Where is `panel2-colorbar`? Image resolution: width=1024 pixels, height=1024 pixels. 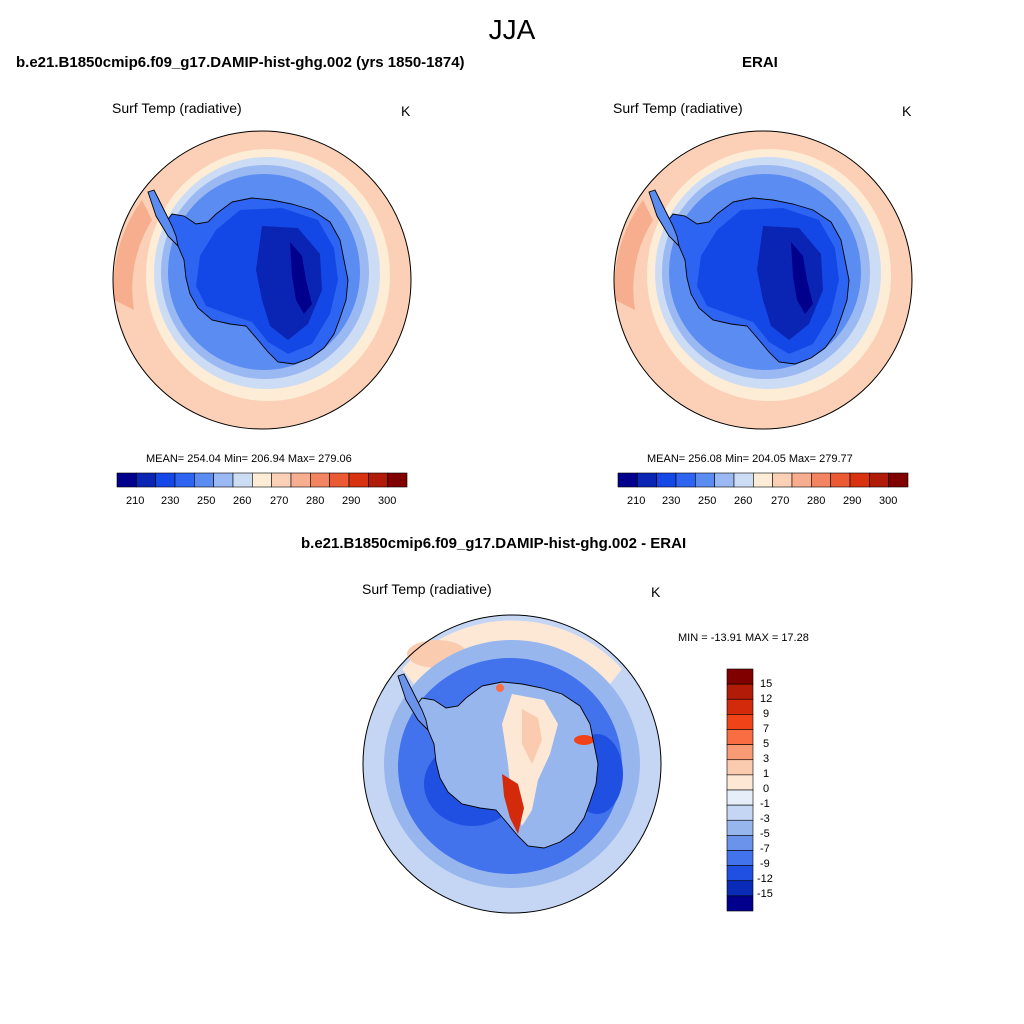
panel2-colorbar is located at coordinates (763, 480).